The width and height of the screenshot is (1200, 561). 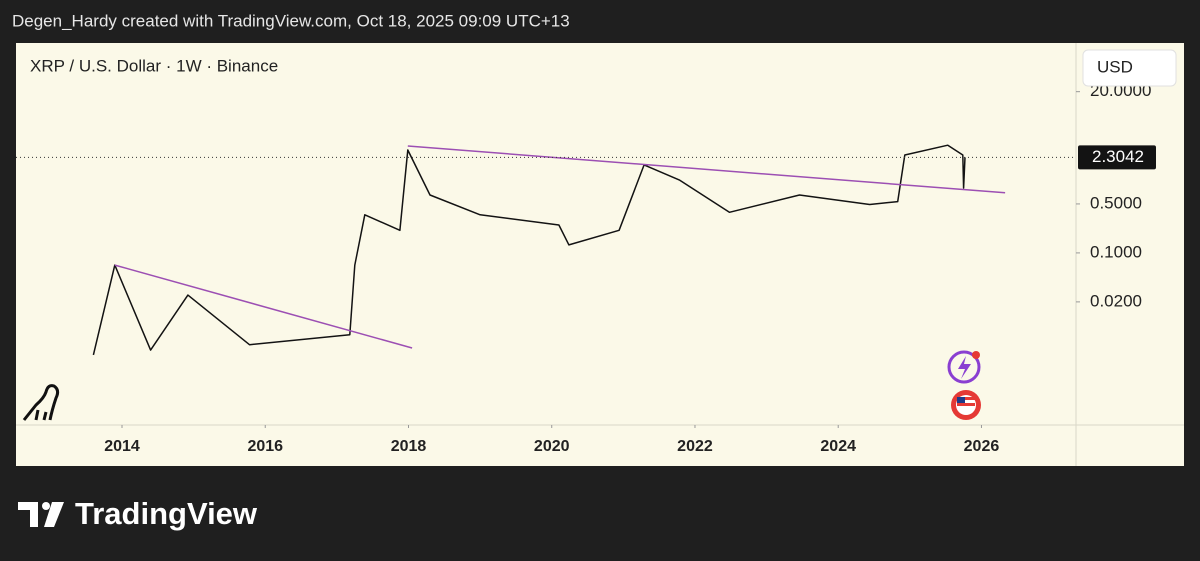 I want to click on y-tick-label: 0.0200, so click(x=1116, y=300).